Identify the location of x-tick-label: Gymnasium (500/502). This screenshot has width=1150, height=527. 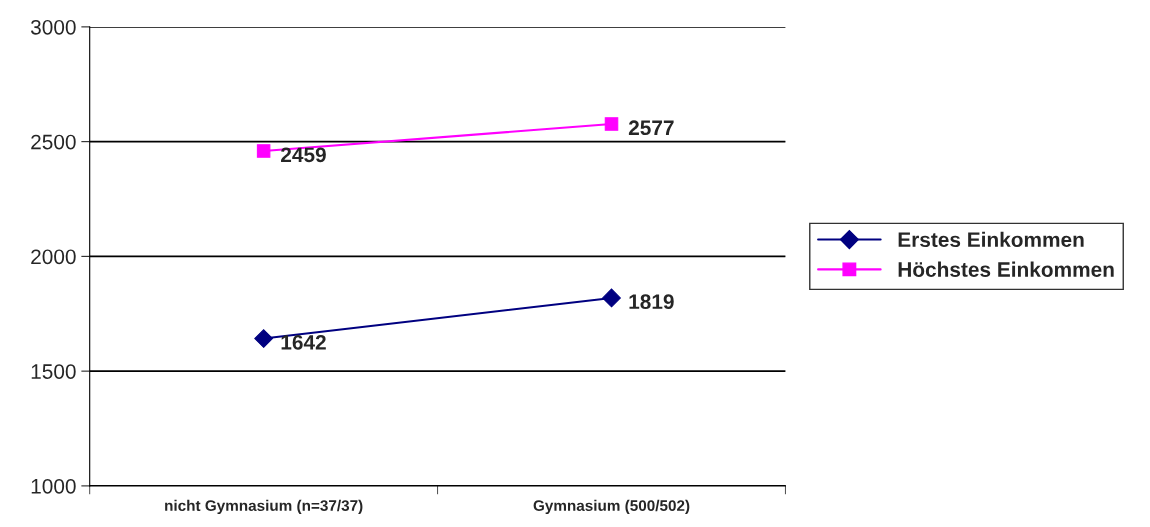
(611, 507).